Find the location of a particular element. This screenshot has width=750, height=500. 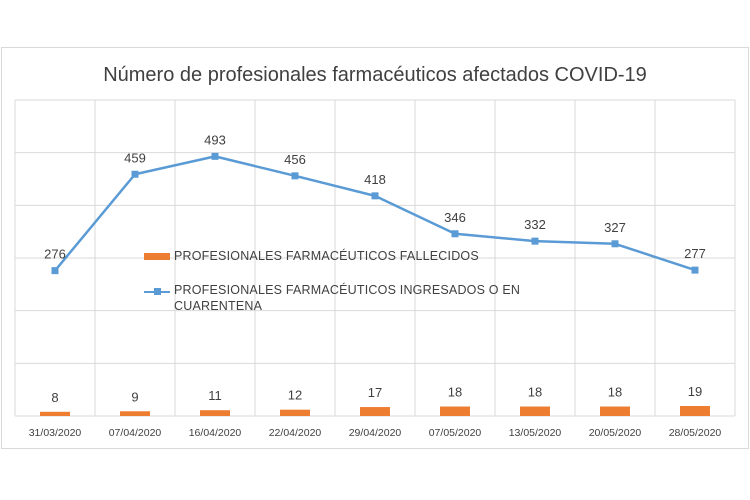

line-data-label: 346 is located at coordinates (455, 217).